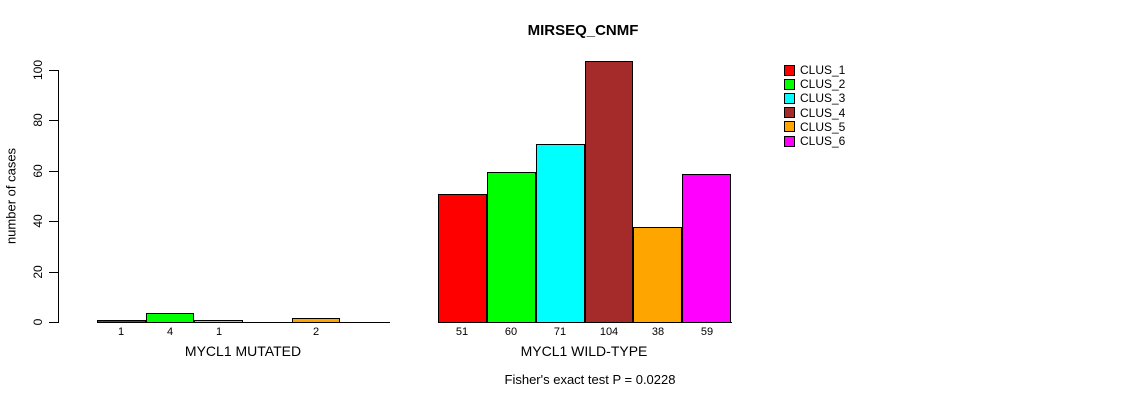 Image resolution: width=1140 pixels, height=400 pixels. What do you see at coordinates (823, 127) in the screenshot?
I see `legend-label: CLUS_5` at bounding box center [823, 127].